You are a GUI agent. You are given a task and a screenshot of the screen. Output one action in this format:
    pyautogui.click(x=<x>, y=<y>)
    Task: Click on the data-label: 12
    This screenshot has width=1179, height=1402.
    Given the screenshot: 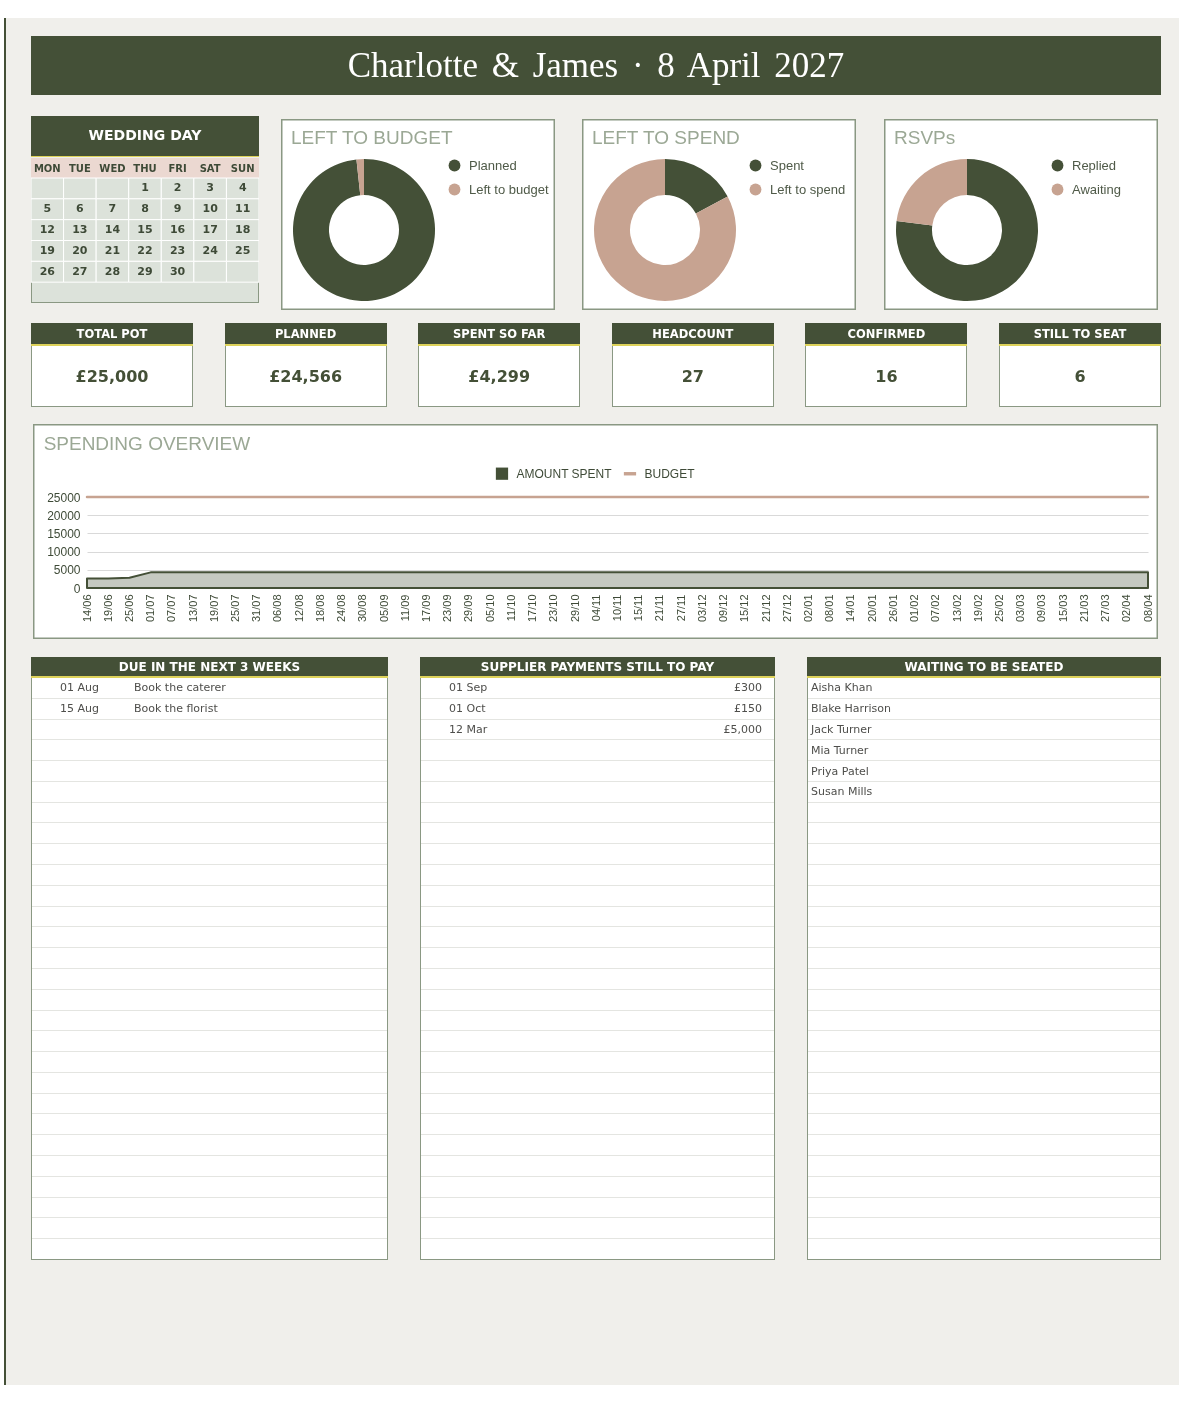 What is the action you would take?
    pyautogui.click(x=47, y=230)
    